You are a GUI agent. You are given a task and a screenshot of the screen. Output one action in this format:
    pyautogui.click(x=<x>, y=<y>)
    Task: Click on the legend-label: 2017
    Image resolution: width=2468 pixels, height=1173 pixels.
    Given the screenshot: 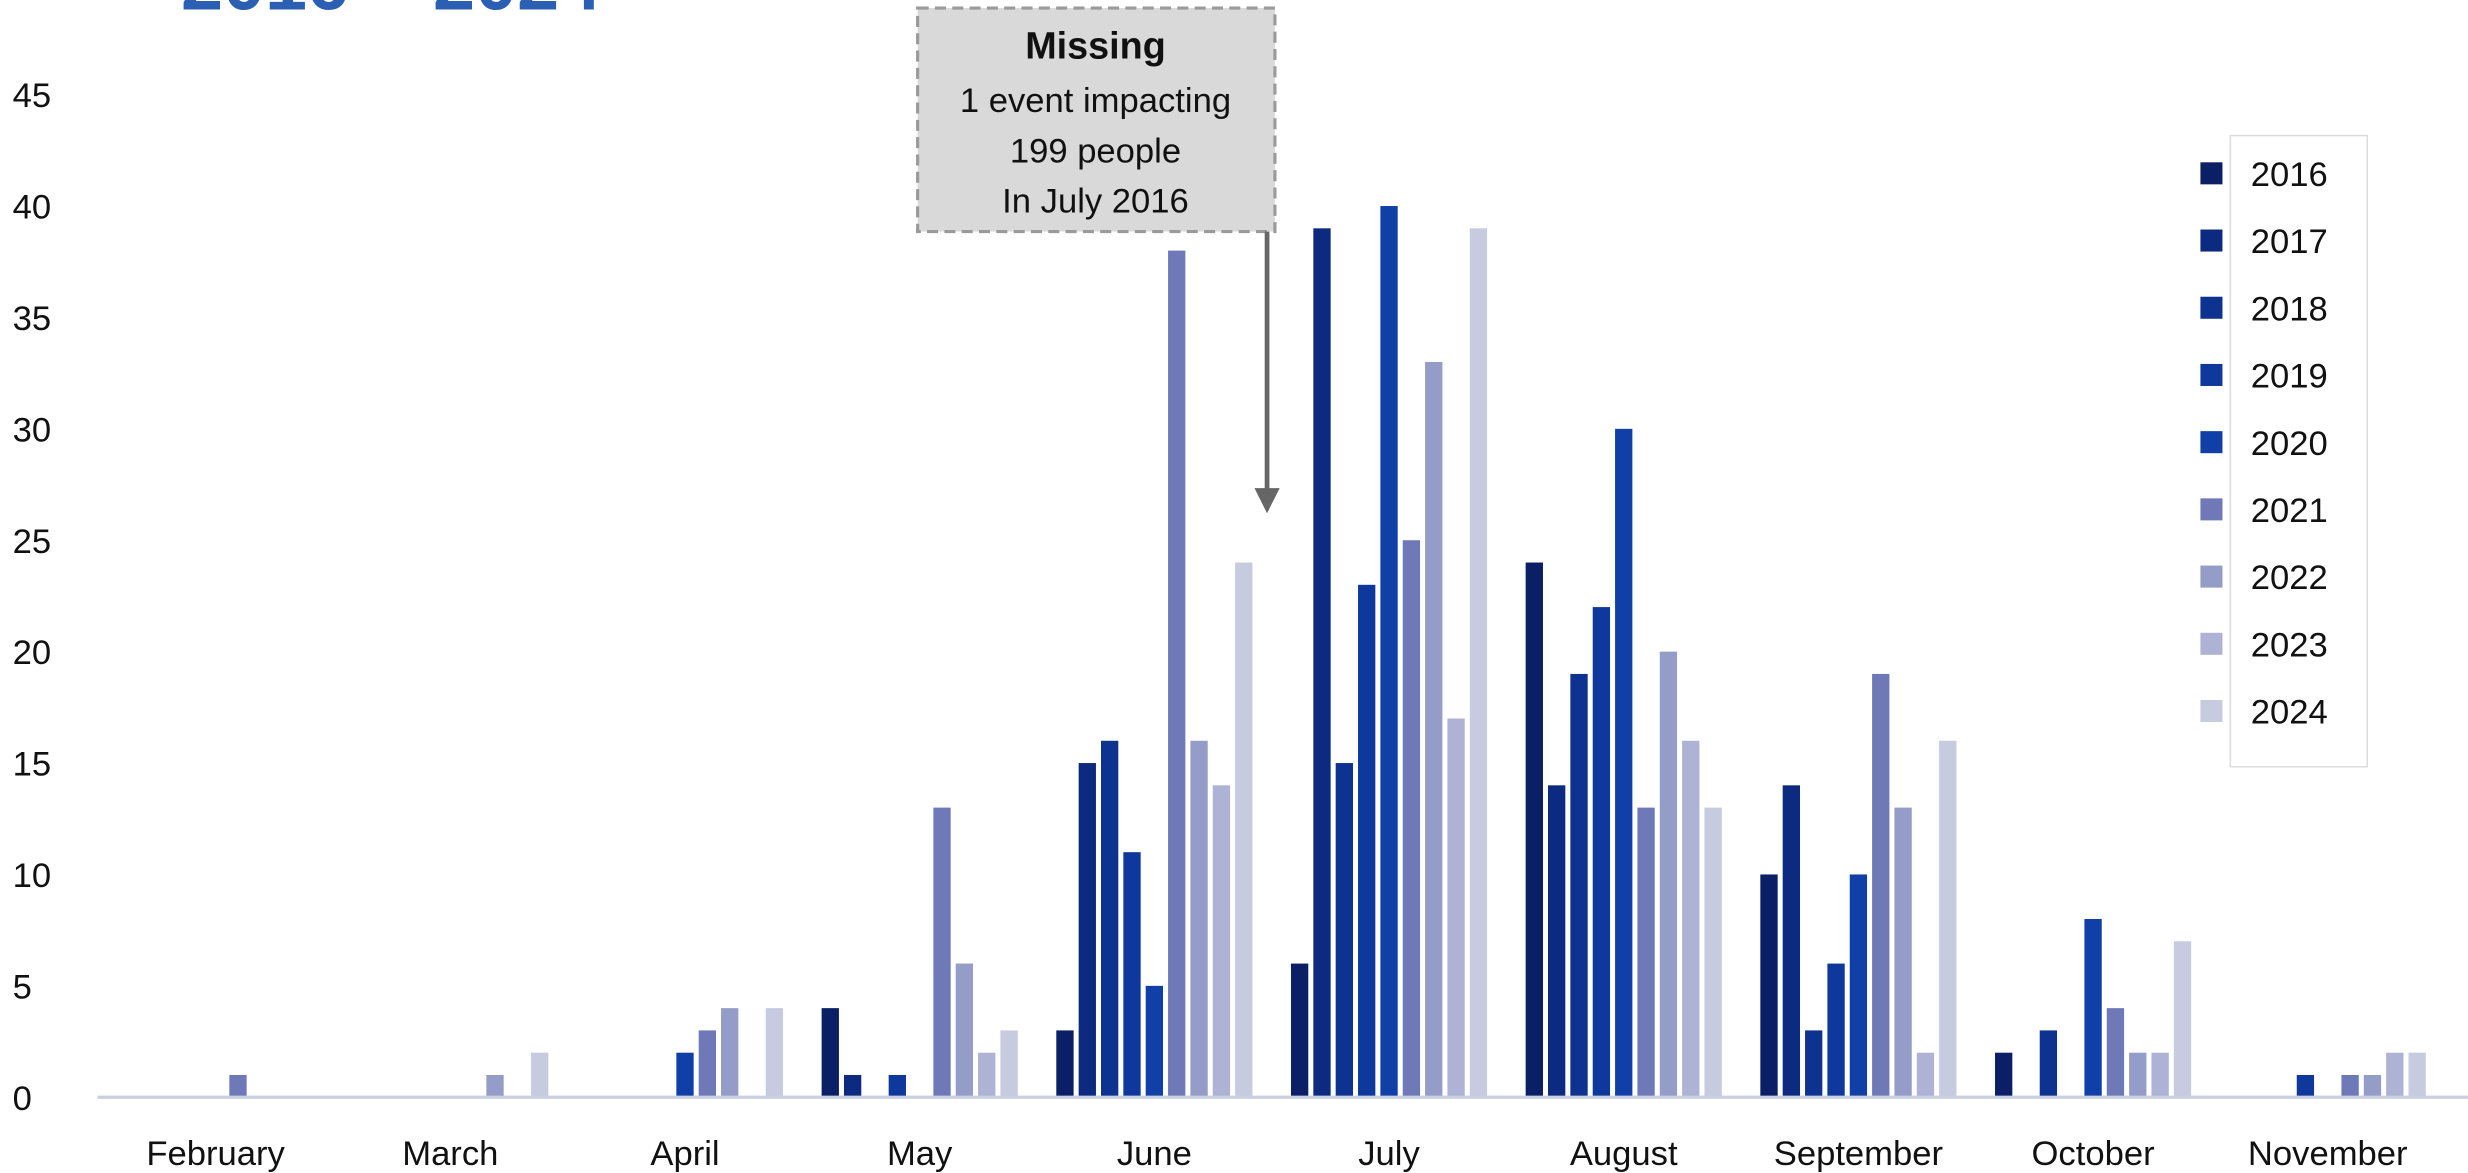 What is the action you would take?
    pyautogui.click(x=2289, y=242)
    